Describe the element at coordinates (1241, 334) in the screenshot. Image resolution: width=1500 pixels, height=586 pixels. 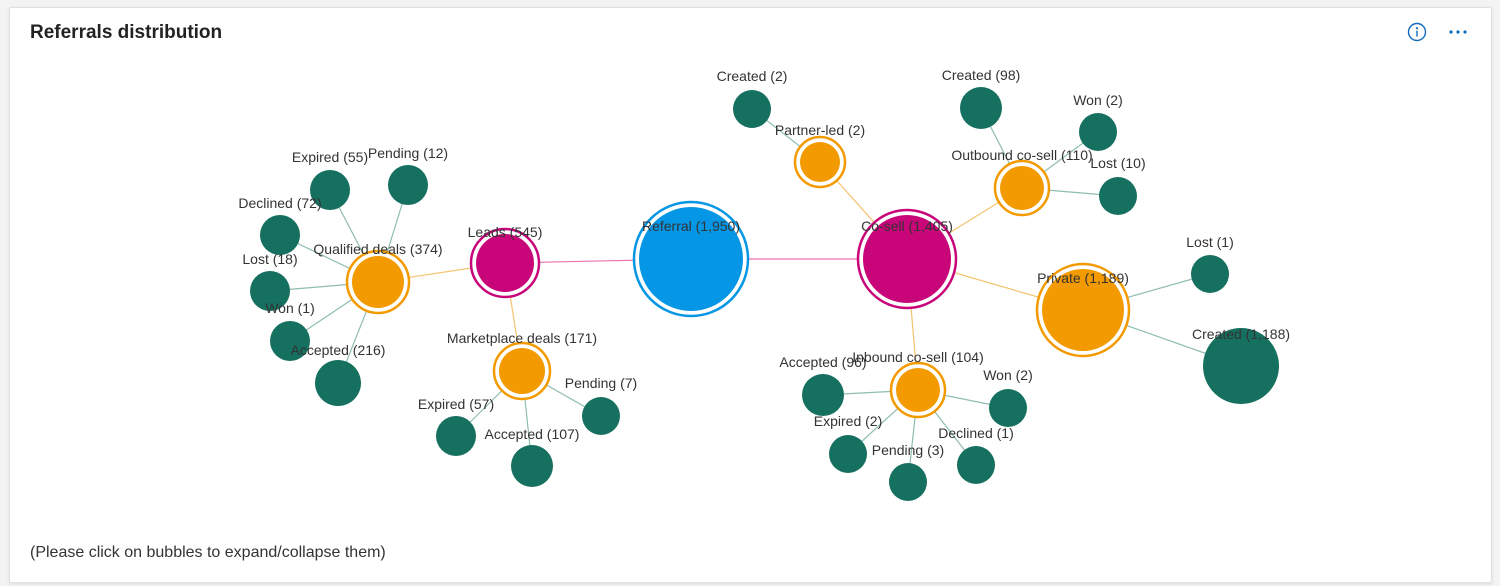
I see `bubble-label-pr_created: Created (1,188)` at that location.